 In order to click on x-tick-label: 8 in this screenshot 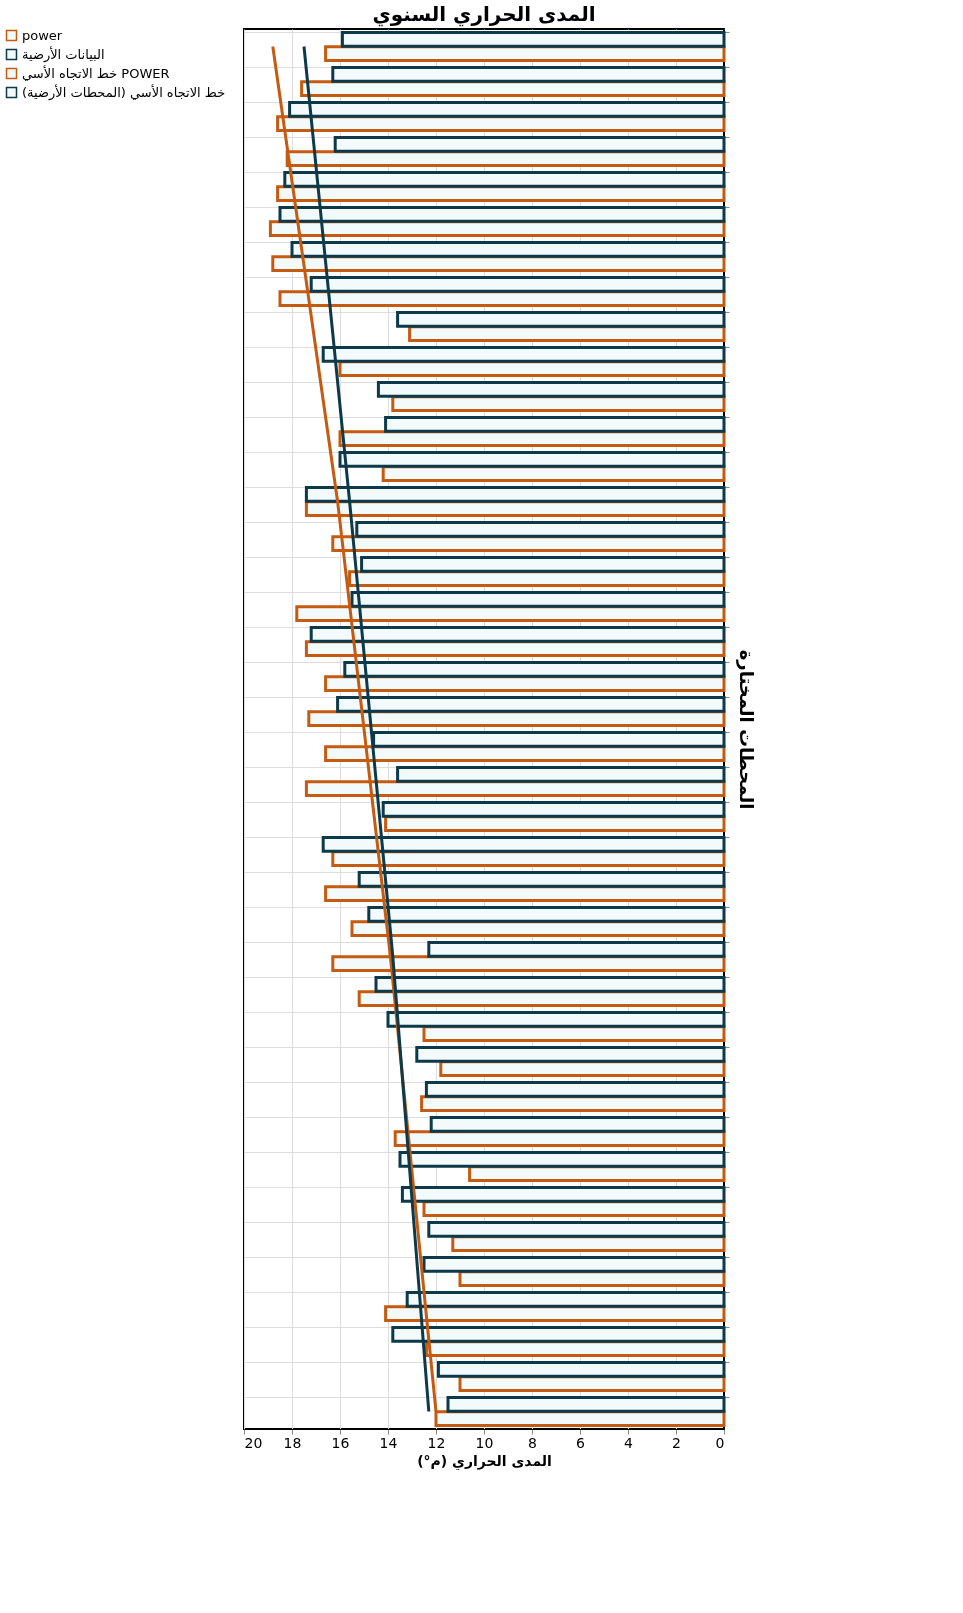, I will do `click(532, 1442)`.